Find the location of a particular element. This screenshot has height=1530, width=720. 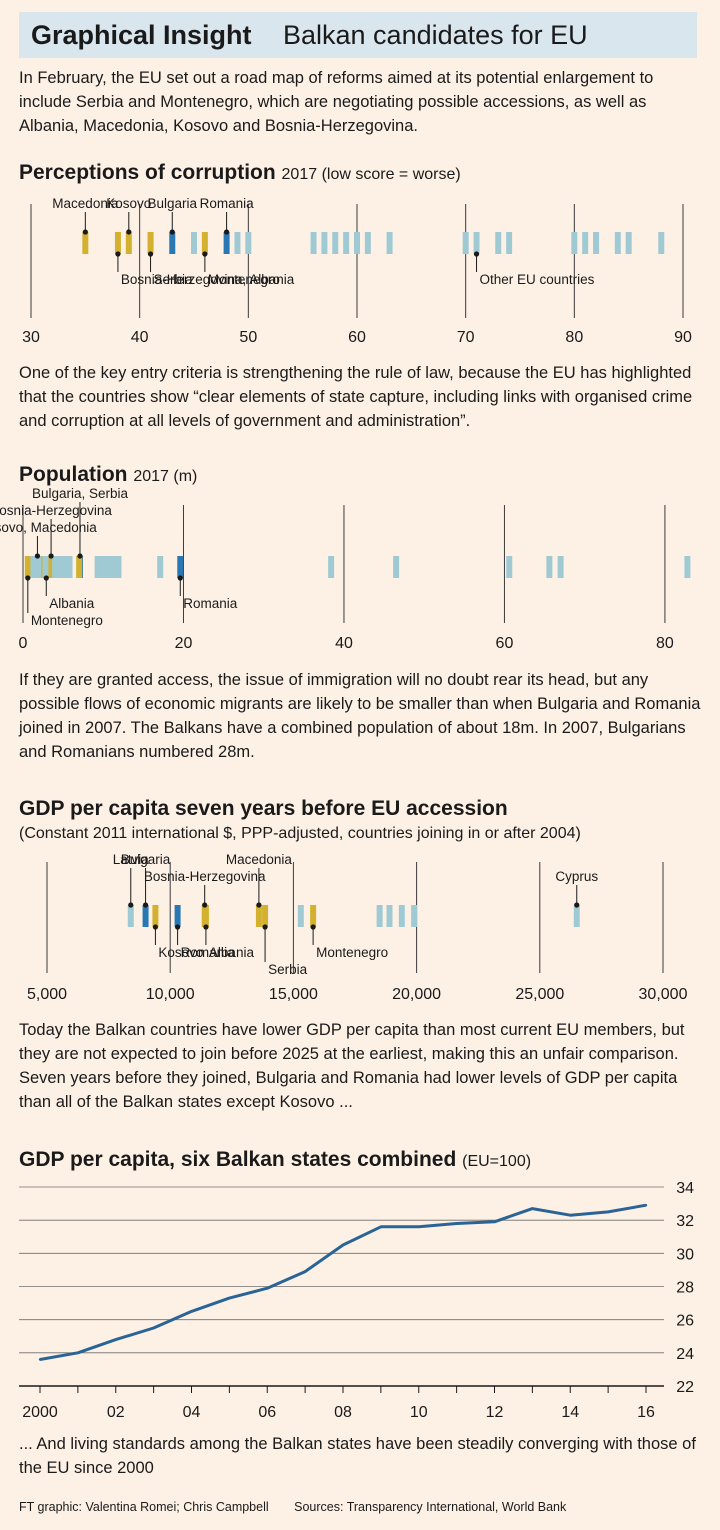

point-label: Cyprus is located at coordinates (576, 876).